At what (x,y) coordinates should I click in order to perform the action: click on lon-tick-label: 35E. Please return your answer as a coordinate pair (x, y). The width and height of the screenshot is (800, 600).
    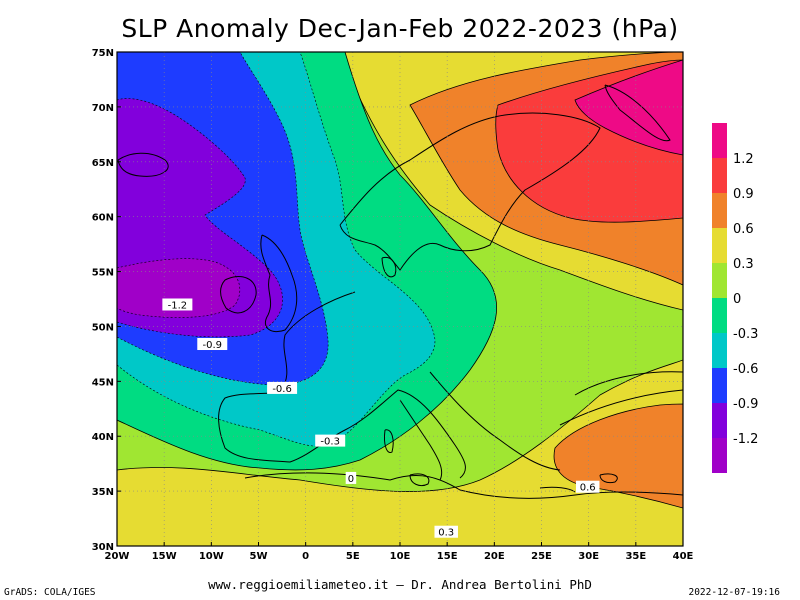
    Looking at the image, I should click on (635, 556).